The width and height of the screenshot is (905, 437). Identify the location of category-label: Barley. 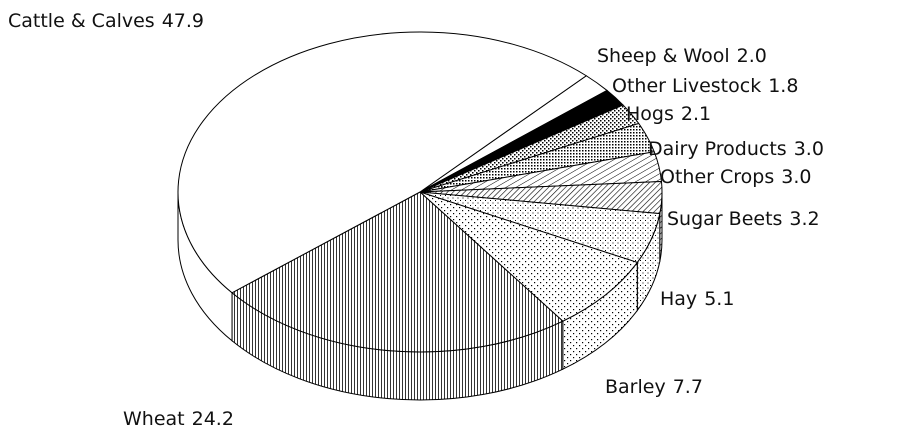
(635, 387).